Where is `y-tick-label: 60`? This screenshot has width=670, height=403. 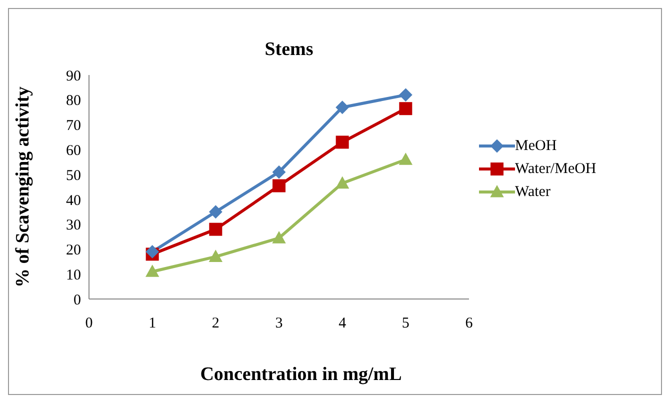 y-tick-label: 60 is located at coordinates (73, 150).